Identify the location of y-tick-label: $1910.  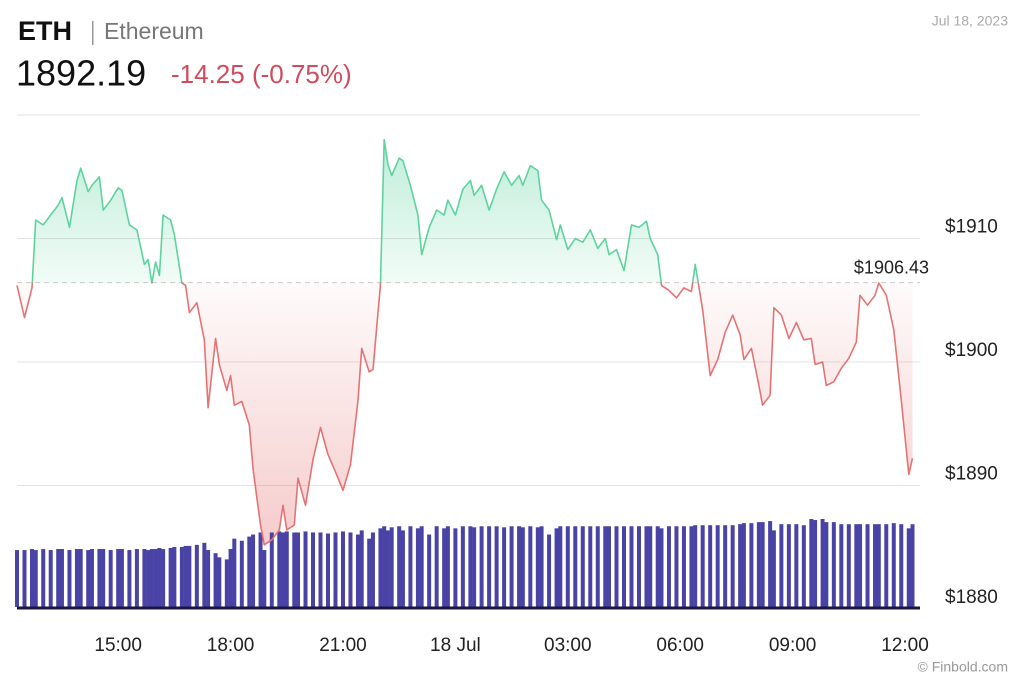
(971, 227).